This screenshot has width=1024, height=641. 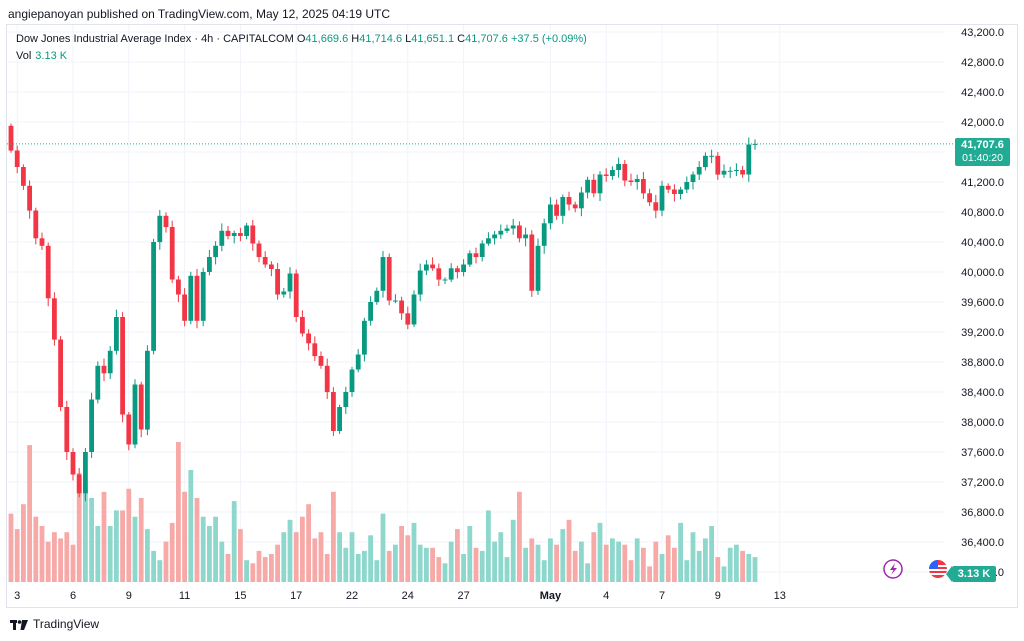 I want to click on us-flag-icon, so click(x=938, y=569).